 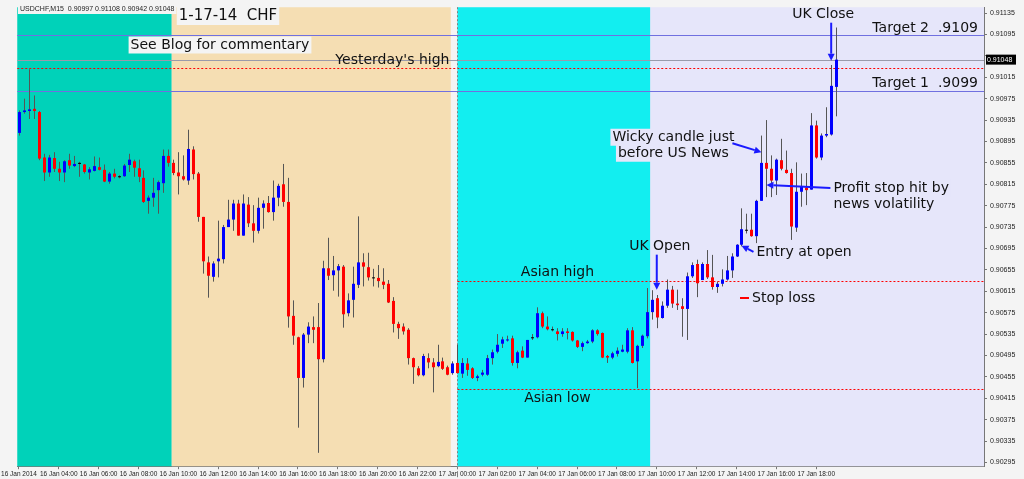 I want to click on annotation: Entry at open, so click(x=804, y=251).